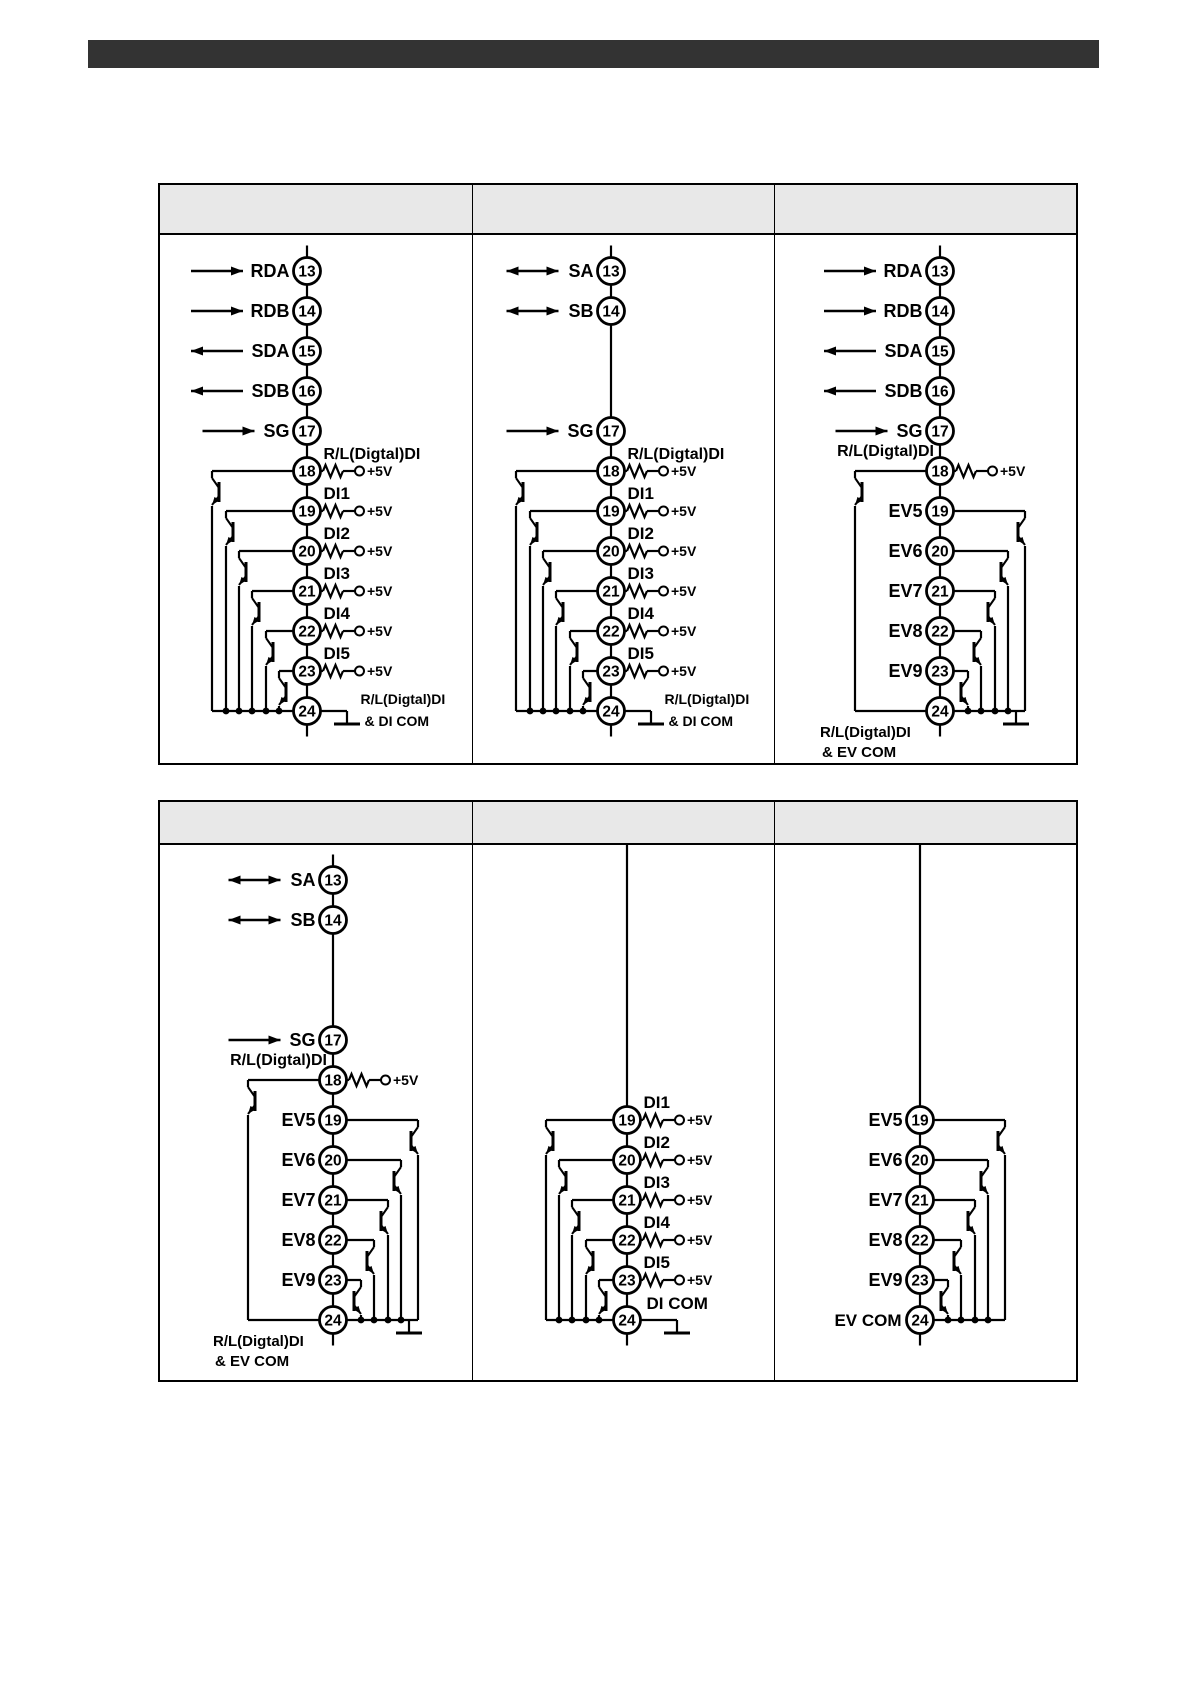 This screenshot has height=1684, width=1191. I want to click on terminal-20: EV6 20, so click(342, 1232).